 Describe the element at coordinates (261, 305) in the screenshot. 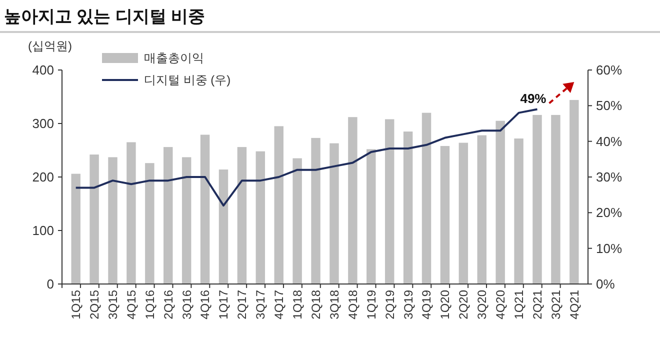

I see `x-tick-label: 3Q17` at that location.